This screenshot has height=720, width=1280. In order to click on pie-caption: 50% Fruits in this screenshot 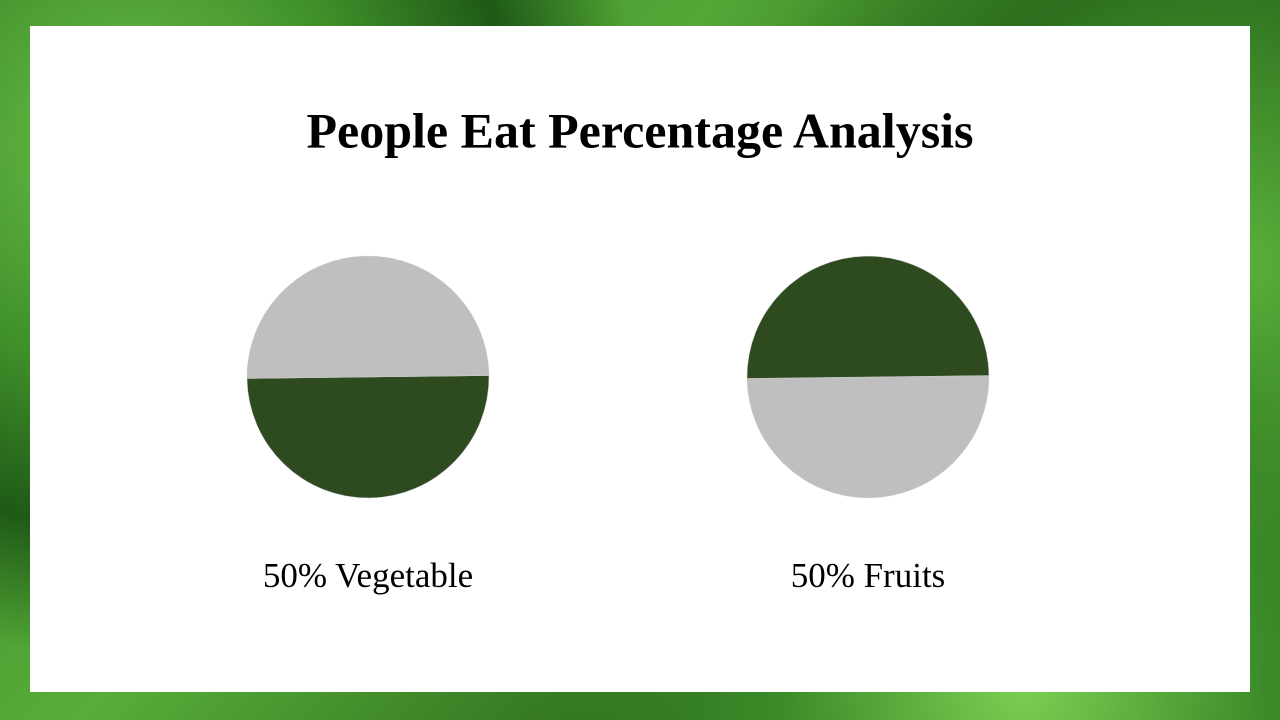, I will do `click(868, 575)`.